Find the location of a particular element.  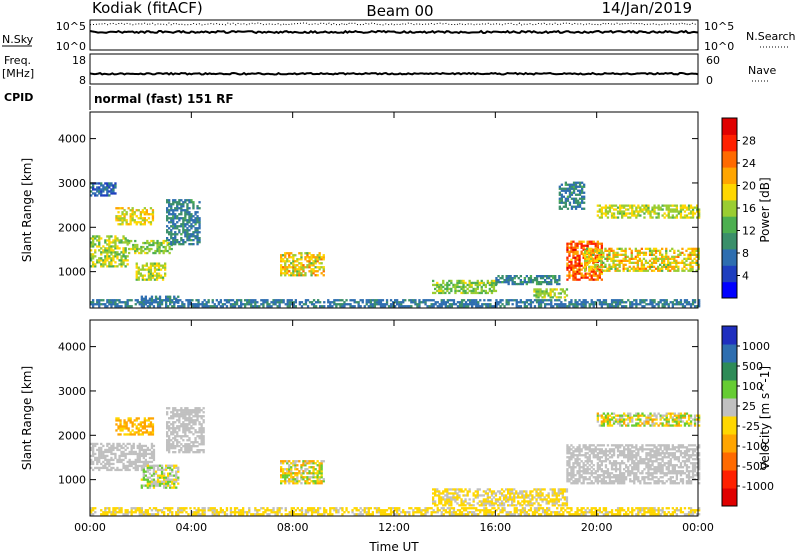

station-title: Kodiak (fitACF) is located at coordinates (147, 8).